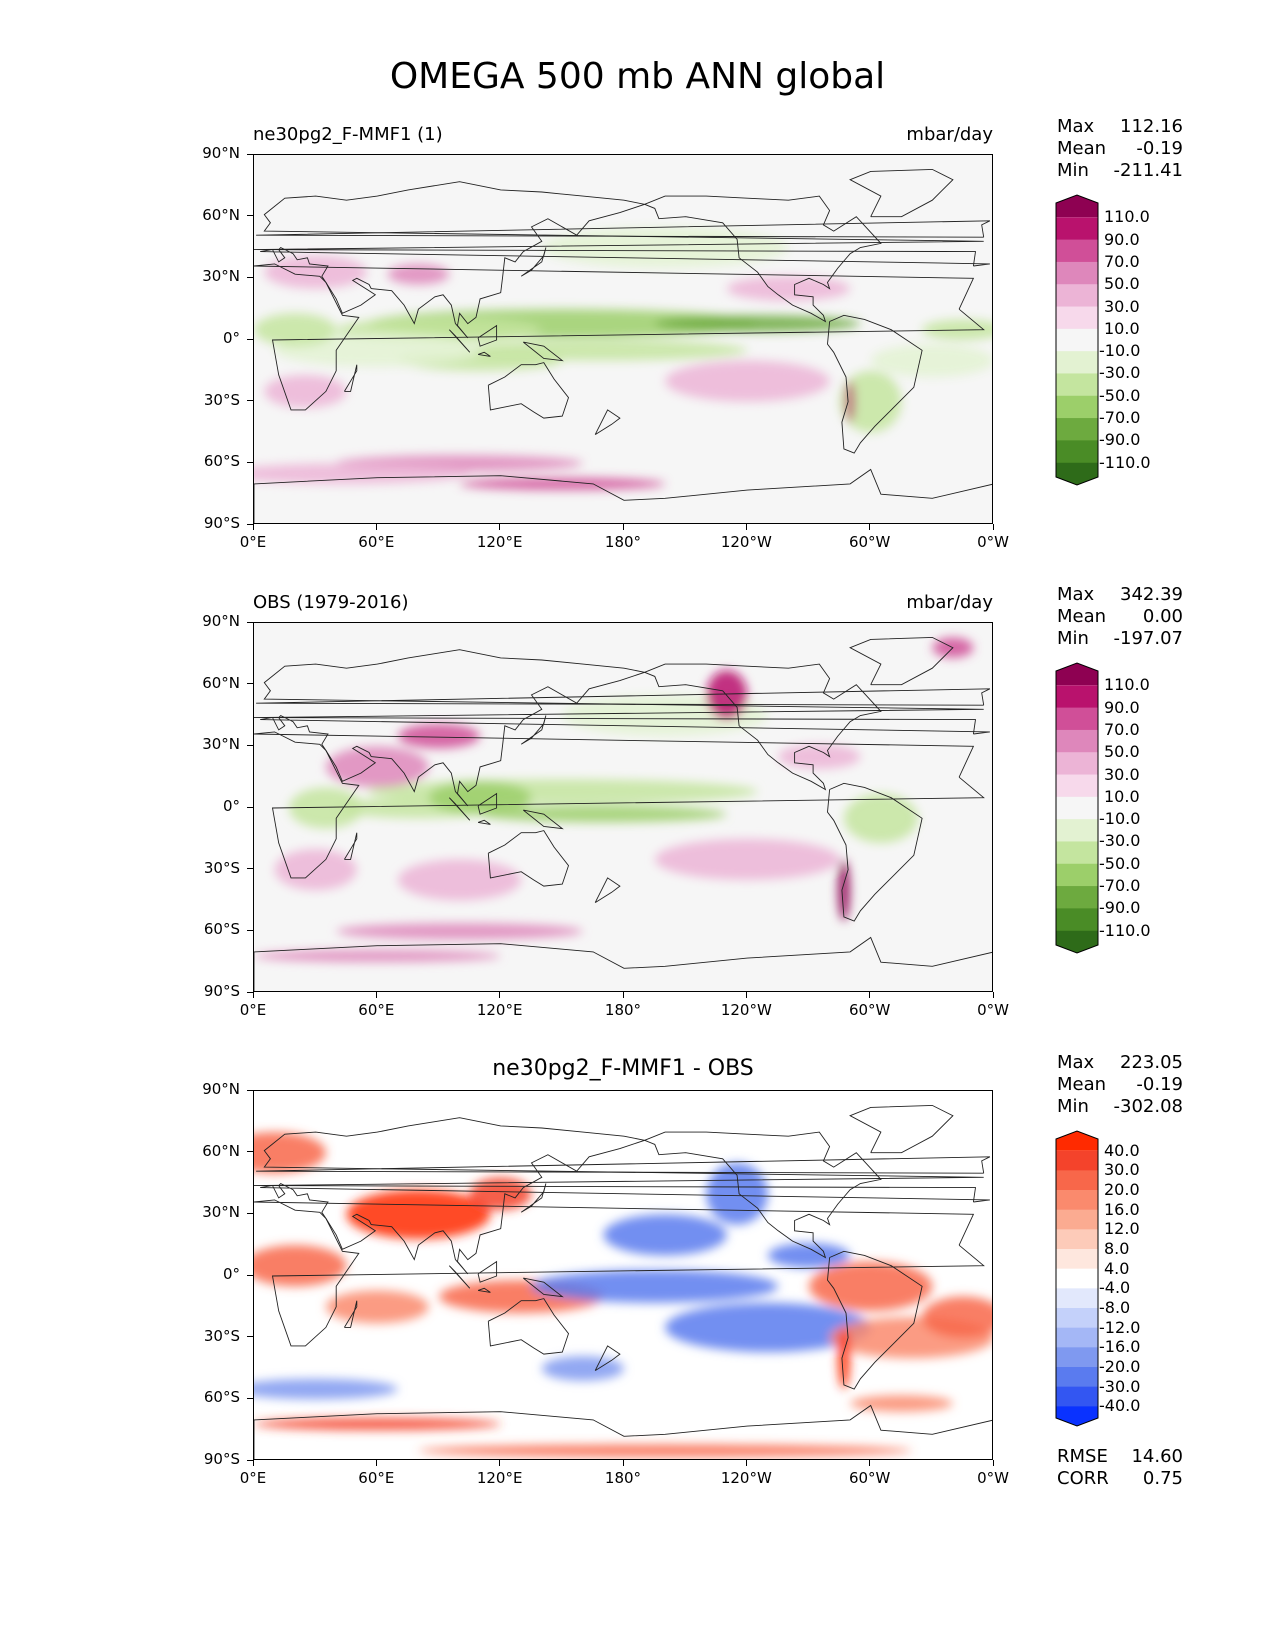 The height and width of the screenshot is (1650, 1275). I want to click on stat-row: Min -197.07, so click(1120, 639).